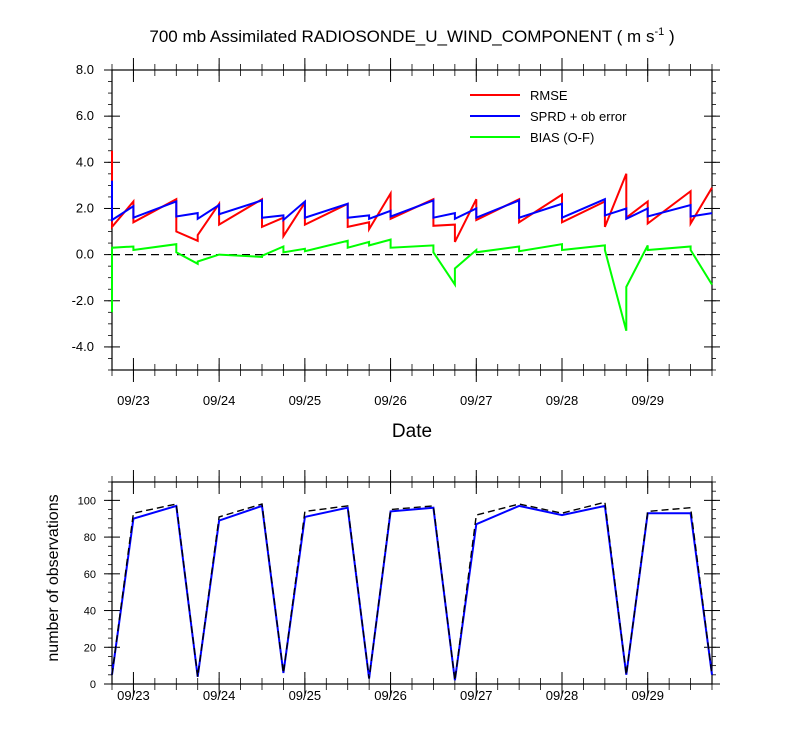 This screenshot has width=800, height=750. Describe the element at coordinates (90, 648) in the screenshot. I see `y-tick-label: 20` at that location.